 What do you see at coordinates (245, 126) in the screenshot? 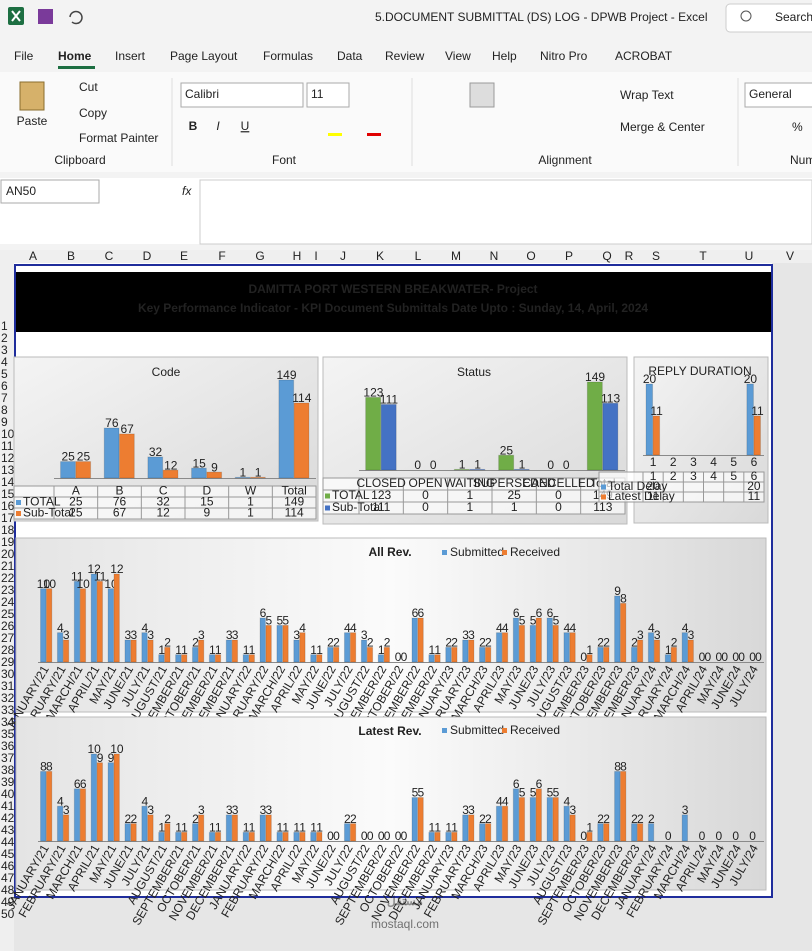
I see `underline: U` at bounding box center [245, 126].